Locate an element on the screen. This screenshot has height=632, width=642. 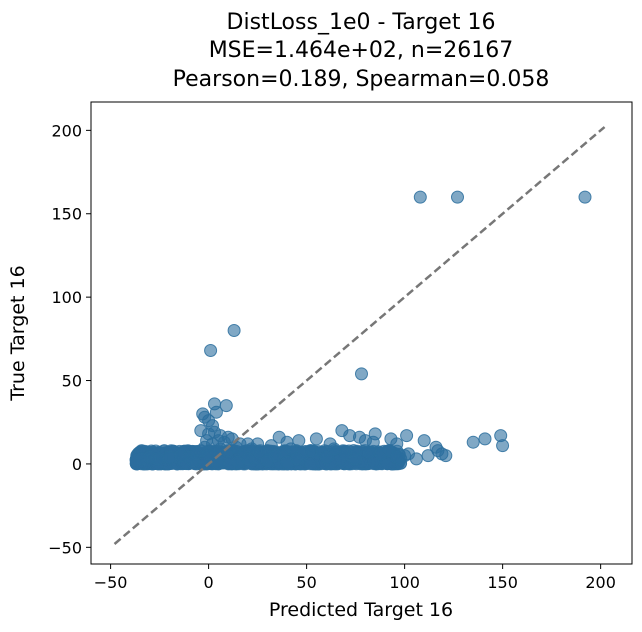
y-tick-label: 0 is located at coordinates (77, 464).